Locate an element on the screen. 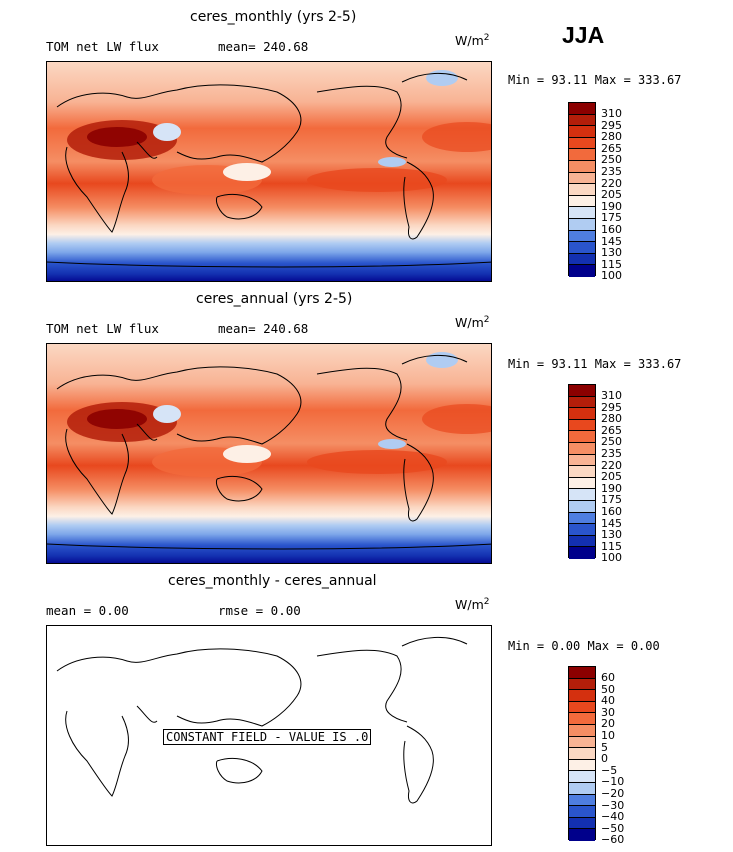  constant-field-note: CONSTANT FIELD - VALUE IS .0 is located at coordinates (267, 737).